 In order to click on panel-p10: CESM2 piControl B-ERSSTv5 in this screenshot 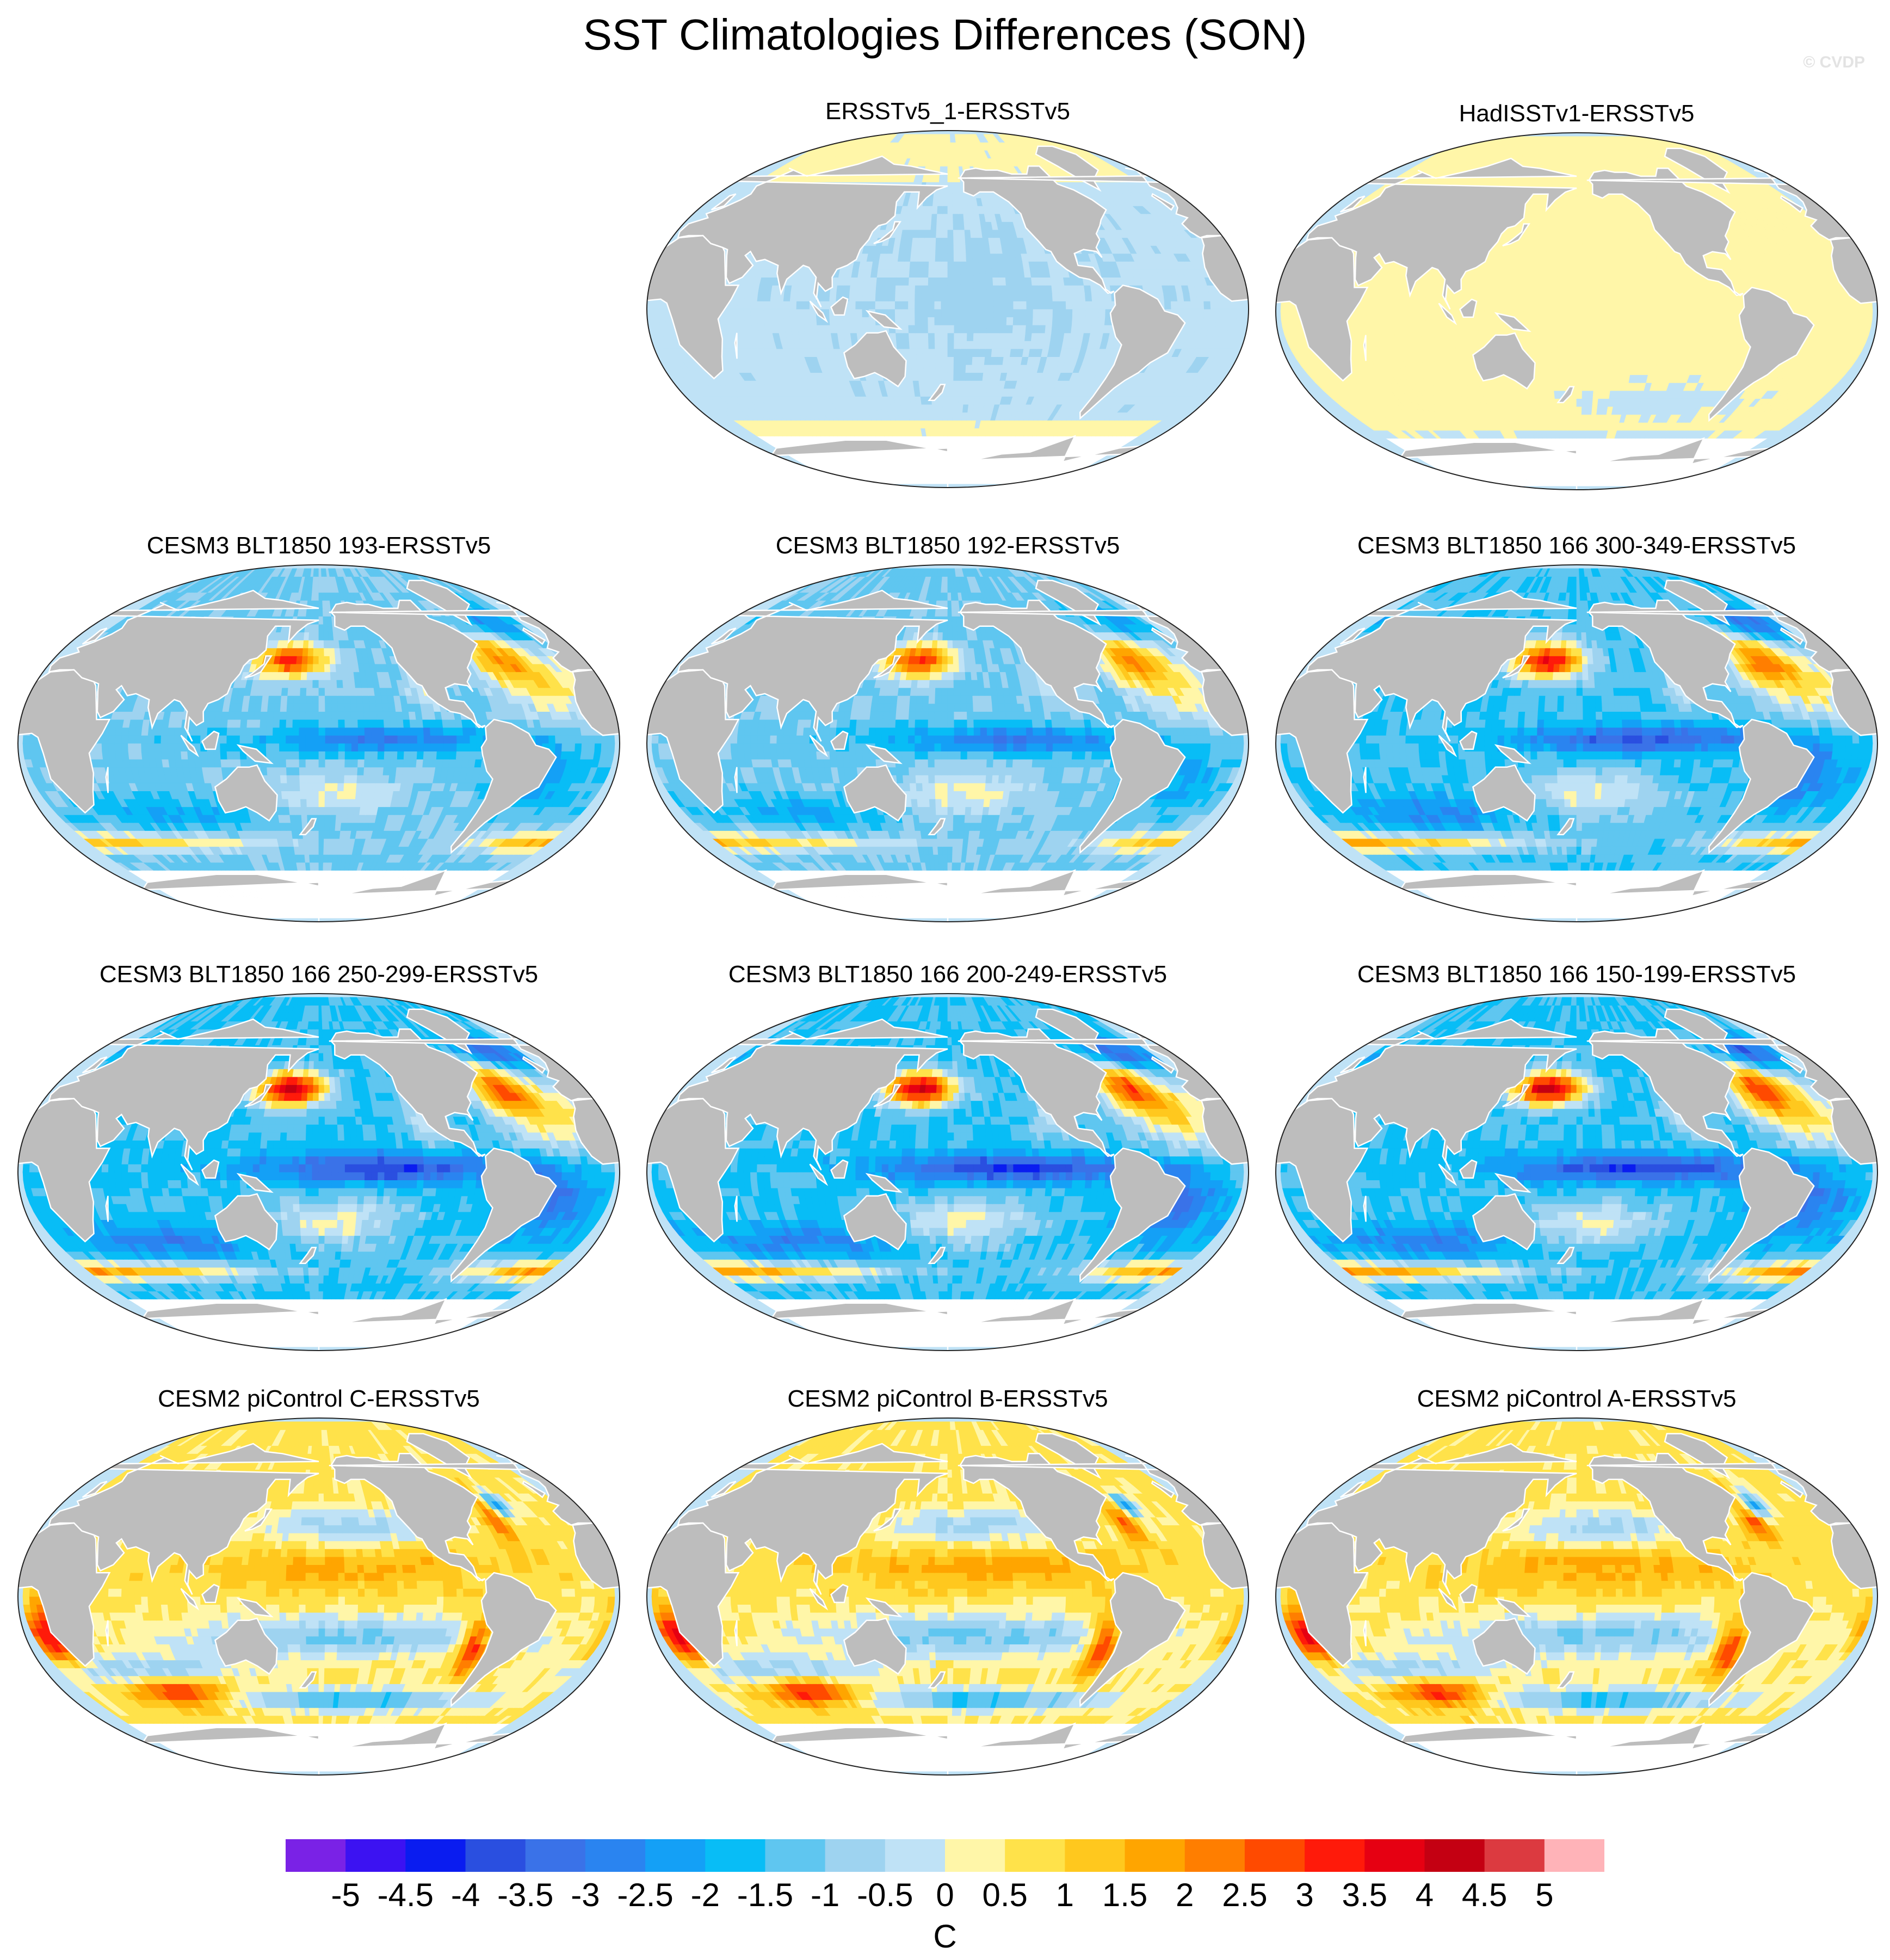, I will do `click(948, 1592)`.